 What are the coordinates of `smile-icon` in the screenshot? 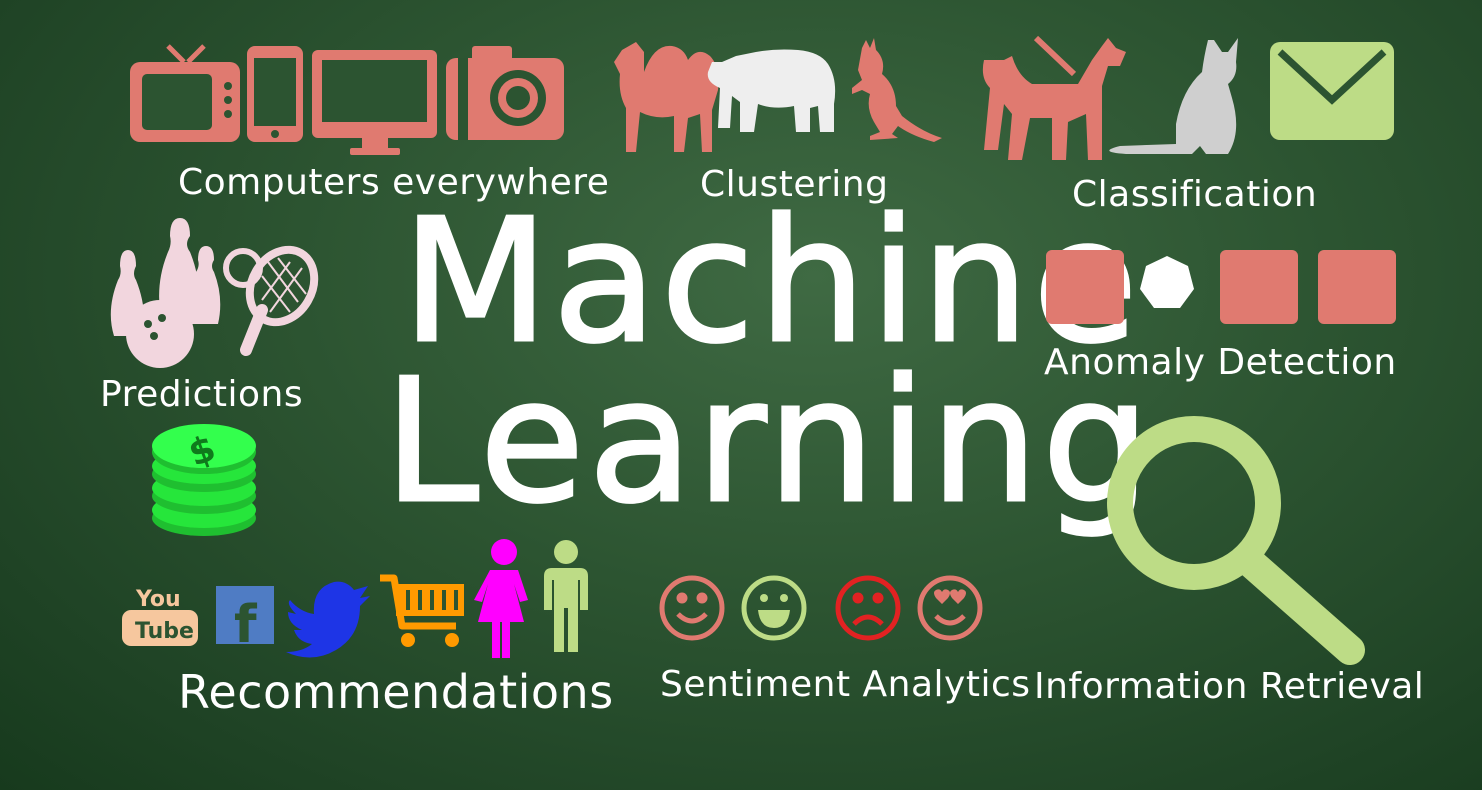 It's located at (692, 608).